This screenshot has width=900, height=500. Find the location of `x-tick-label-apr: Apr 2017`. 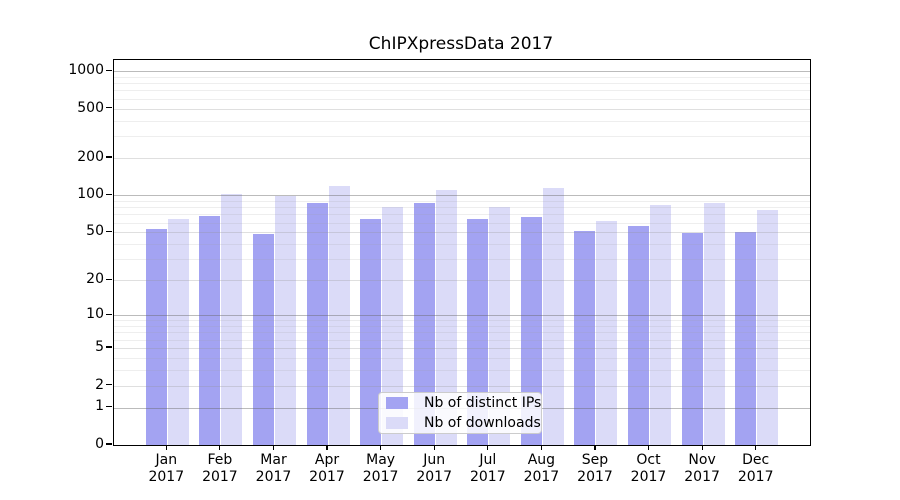

x-tick-label-apr: Apr 2017 is located at coordinates (327, 468).